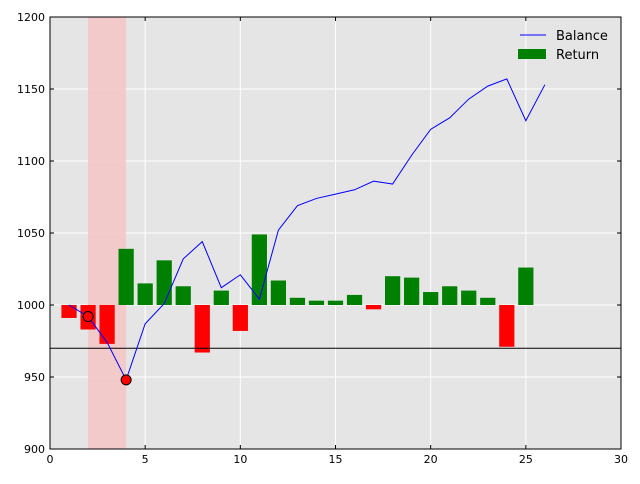 The height and width of the screenshot is (484, 640). I want to click on legend: Balance Return, so click(563, 46).